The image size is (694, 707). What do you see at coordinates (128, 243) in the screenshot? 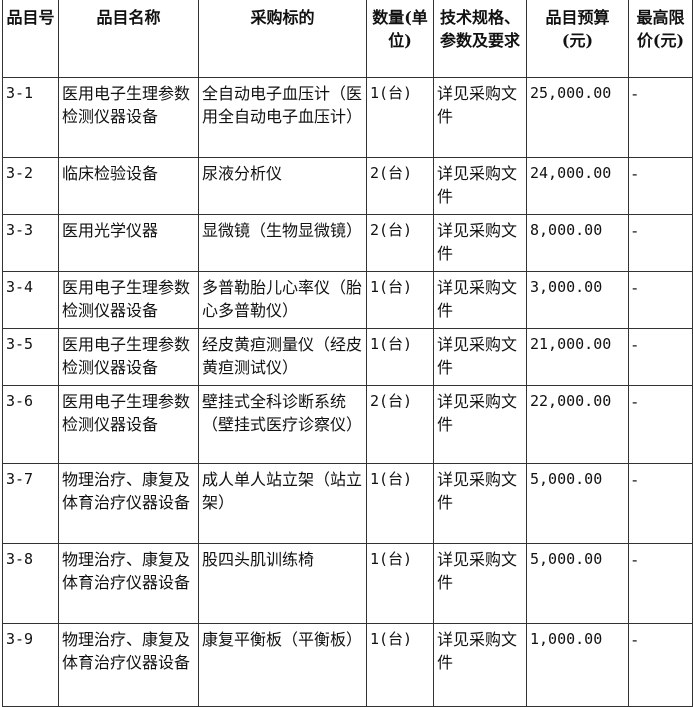
I see `cell-item-name: 医用光学仪器` at bounding box center [128, 243].